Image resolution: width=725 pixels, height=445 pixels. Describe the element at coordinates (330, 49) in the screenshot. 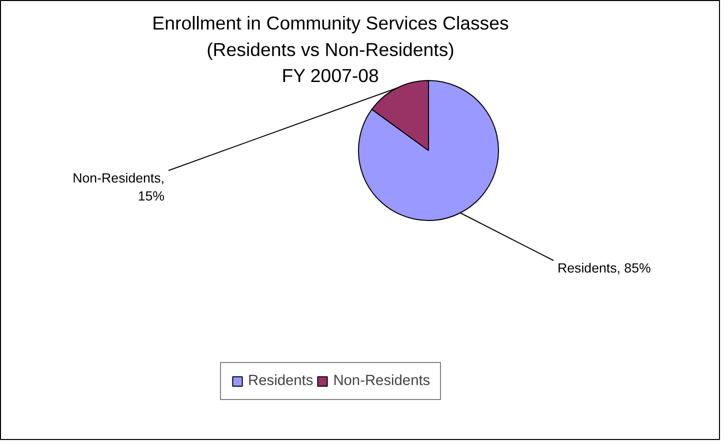

I see `chart-title: Enrollment in Community Services Classes (Residents vs Non-Residents) FY 2007-08` at that location.